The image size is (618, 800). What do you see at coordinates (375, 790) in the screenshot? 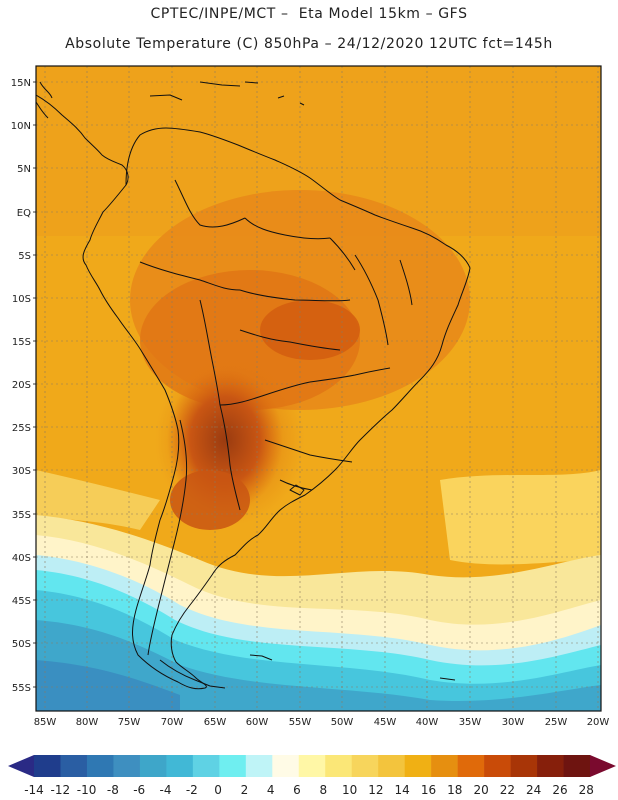
I see `colorbar-label: 12` at bounding box center [375, 790].